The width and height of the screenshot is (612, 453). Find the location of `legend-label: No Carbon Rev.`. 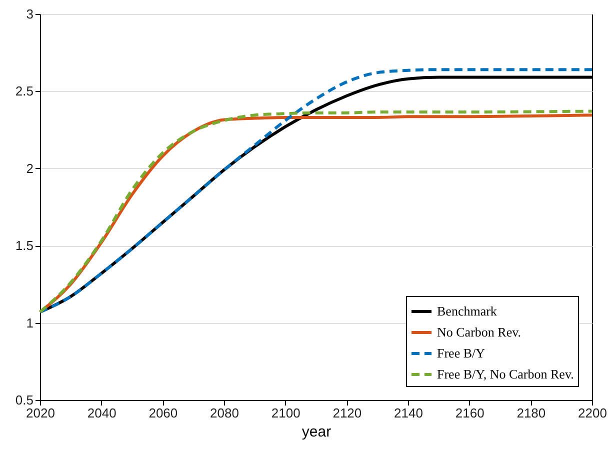

legend-label: No Carbon Rev. is located at coordinates (479, 332).